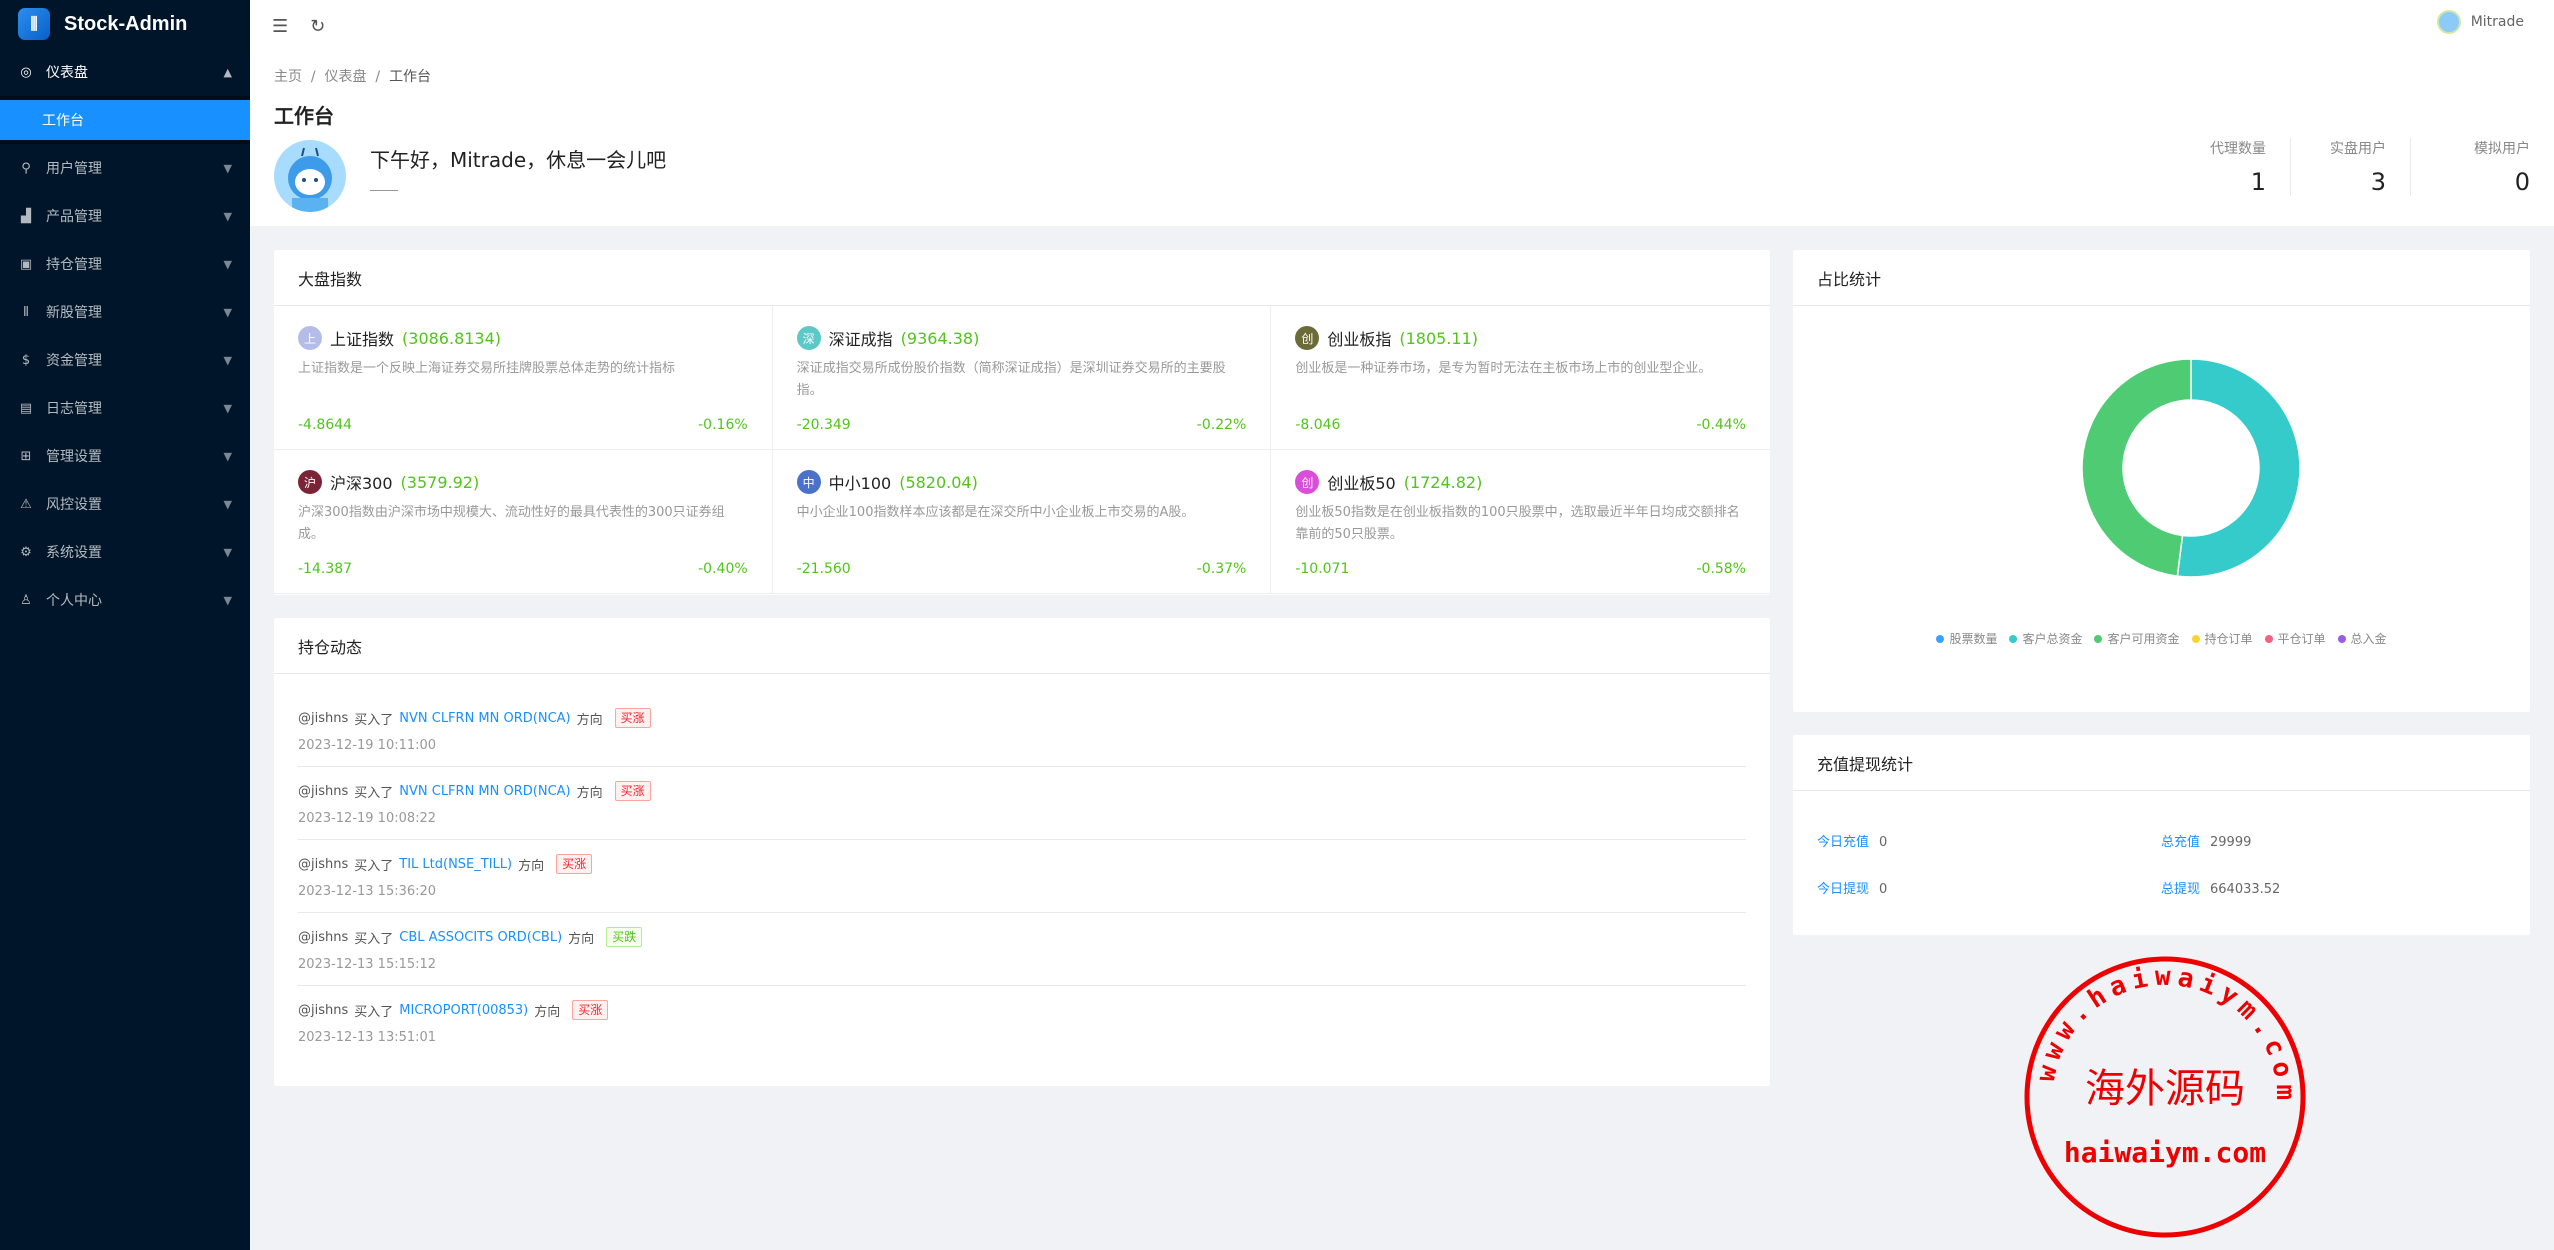 The width and height of the screenshot is (2554, 1250). Describe the element at coordinates (2480, 22) in the screenshot. I see `user-menu: Mitrade` at that location.